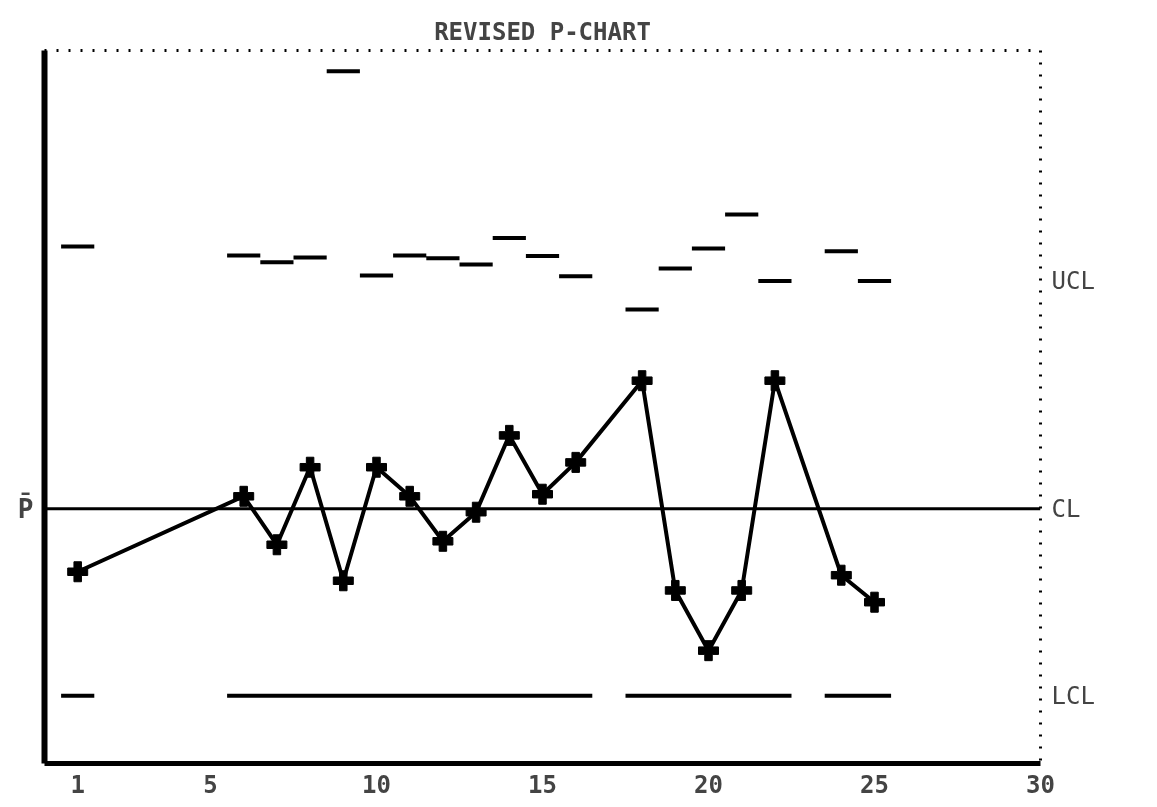 The width and height of the screenshot is (1157, 807). Describe the element at coordinates (542, 31) in the screenshot. I see `chart-title: REVISED P-CHART` at that location.